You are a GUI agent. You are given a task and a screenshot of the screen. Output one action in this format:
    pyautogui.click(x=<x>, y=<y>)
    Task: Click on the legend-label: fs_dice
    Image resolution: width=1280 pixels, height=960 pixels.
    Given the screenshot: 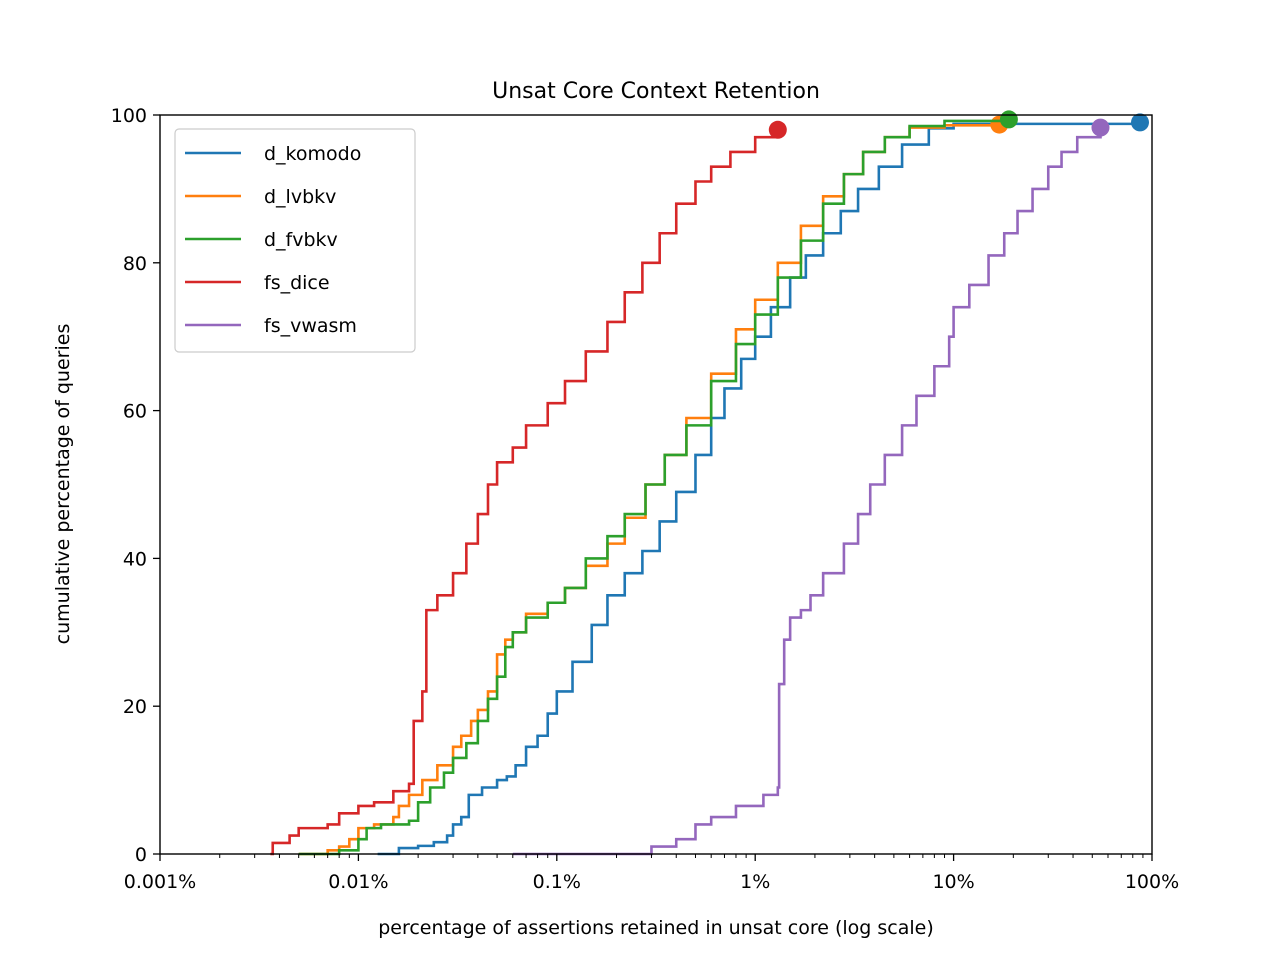 What is the action you would take?
    pyautogui.click(x=297, y=283)
    